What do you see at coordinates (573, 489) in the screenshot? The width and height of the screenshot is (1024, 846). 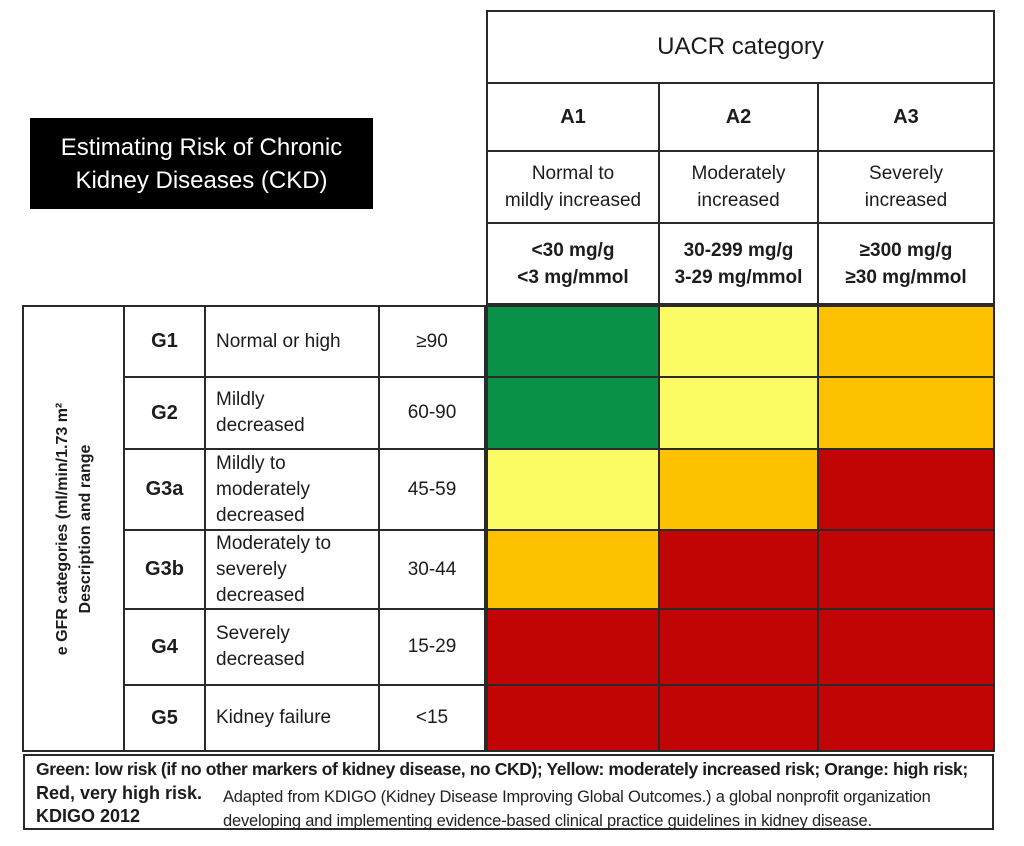 I see `risk-cell-G3a-A1` at bounding box center [573, 489].